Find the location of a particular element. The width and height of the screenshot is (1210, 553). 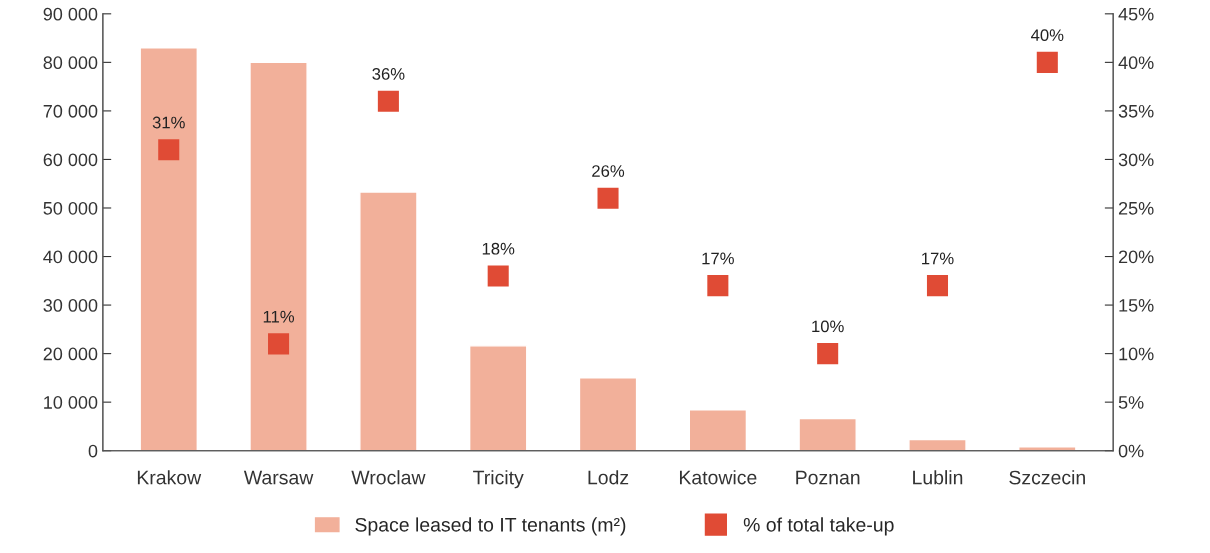

y-tick-label: 90 000 is located at coordinates (70, 14).